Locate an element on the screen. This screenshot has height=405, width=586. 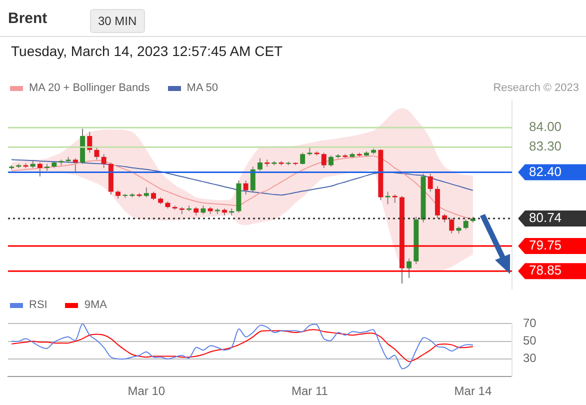
y-tick-label: 83.30 is located at coordinates (545, 146).